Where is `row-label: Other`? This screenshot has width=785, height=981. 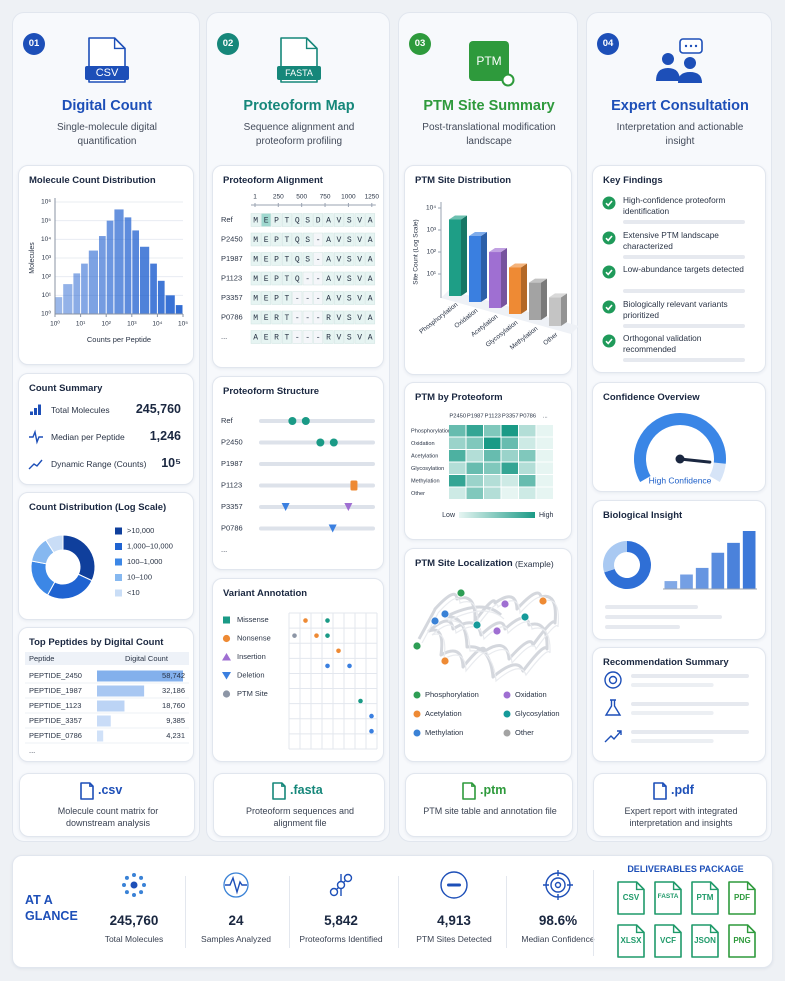 row-label: Other is located at coordinates (418, 494).